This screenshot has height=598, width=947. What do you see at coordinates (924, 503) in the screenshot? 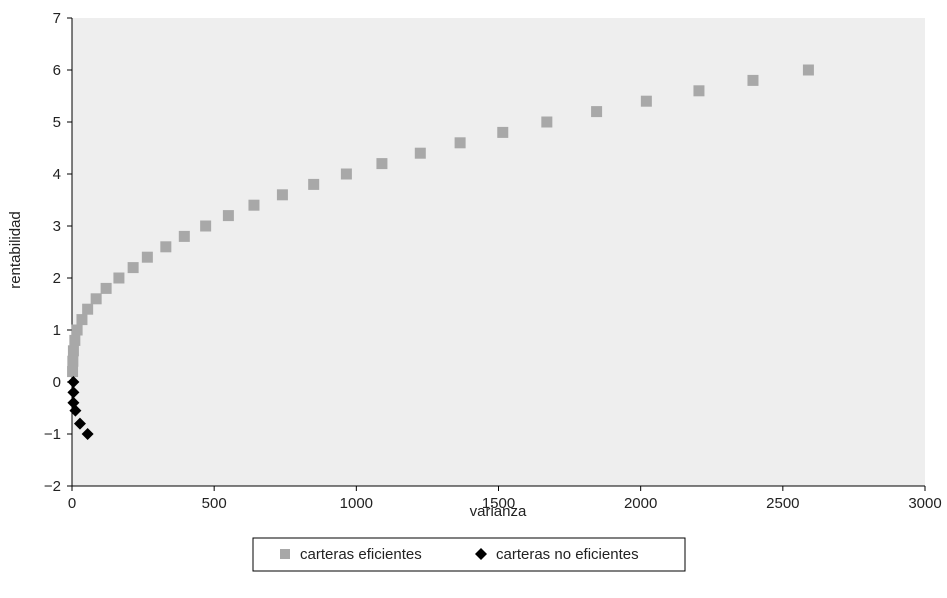
I see `x-tick-label: 3000` at bounding box center [924, 503].